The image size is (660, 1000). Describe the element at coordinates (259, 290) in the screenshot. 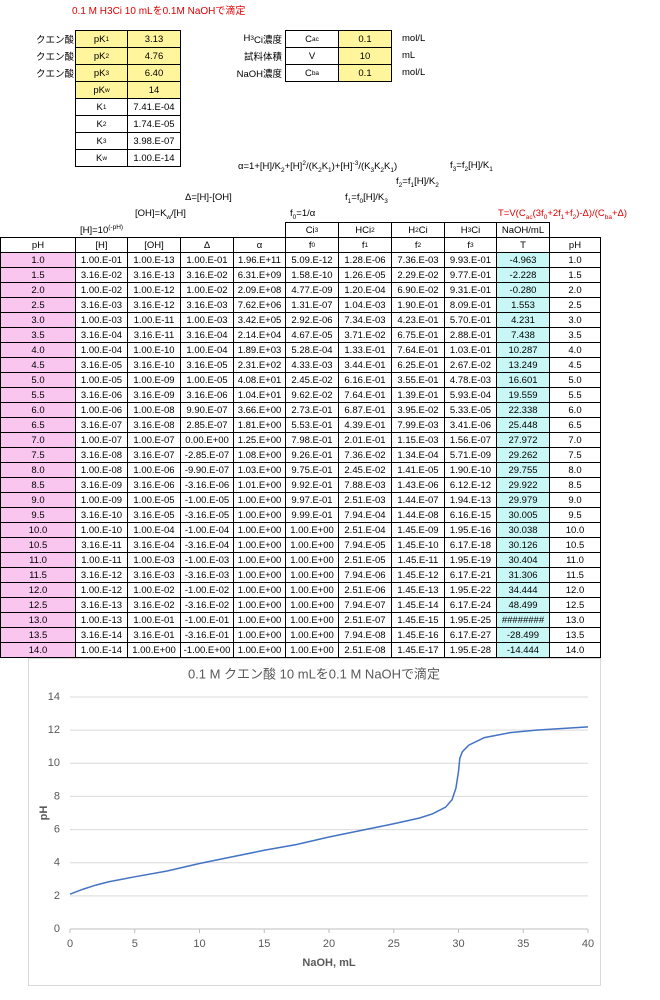

I see `table-cell: 2.09.E+08` at that location.